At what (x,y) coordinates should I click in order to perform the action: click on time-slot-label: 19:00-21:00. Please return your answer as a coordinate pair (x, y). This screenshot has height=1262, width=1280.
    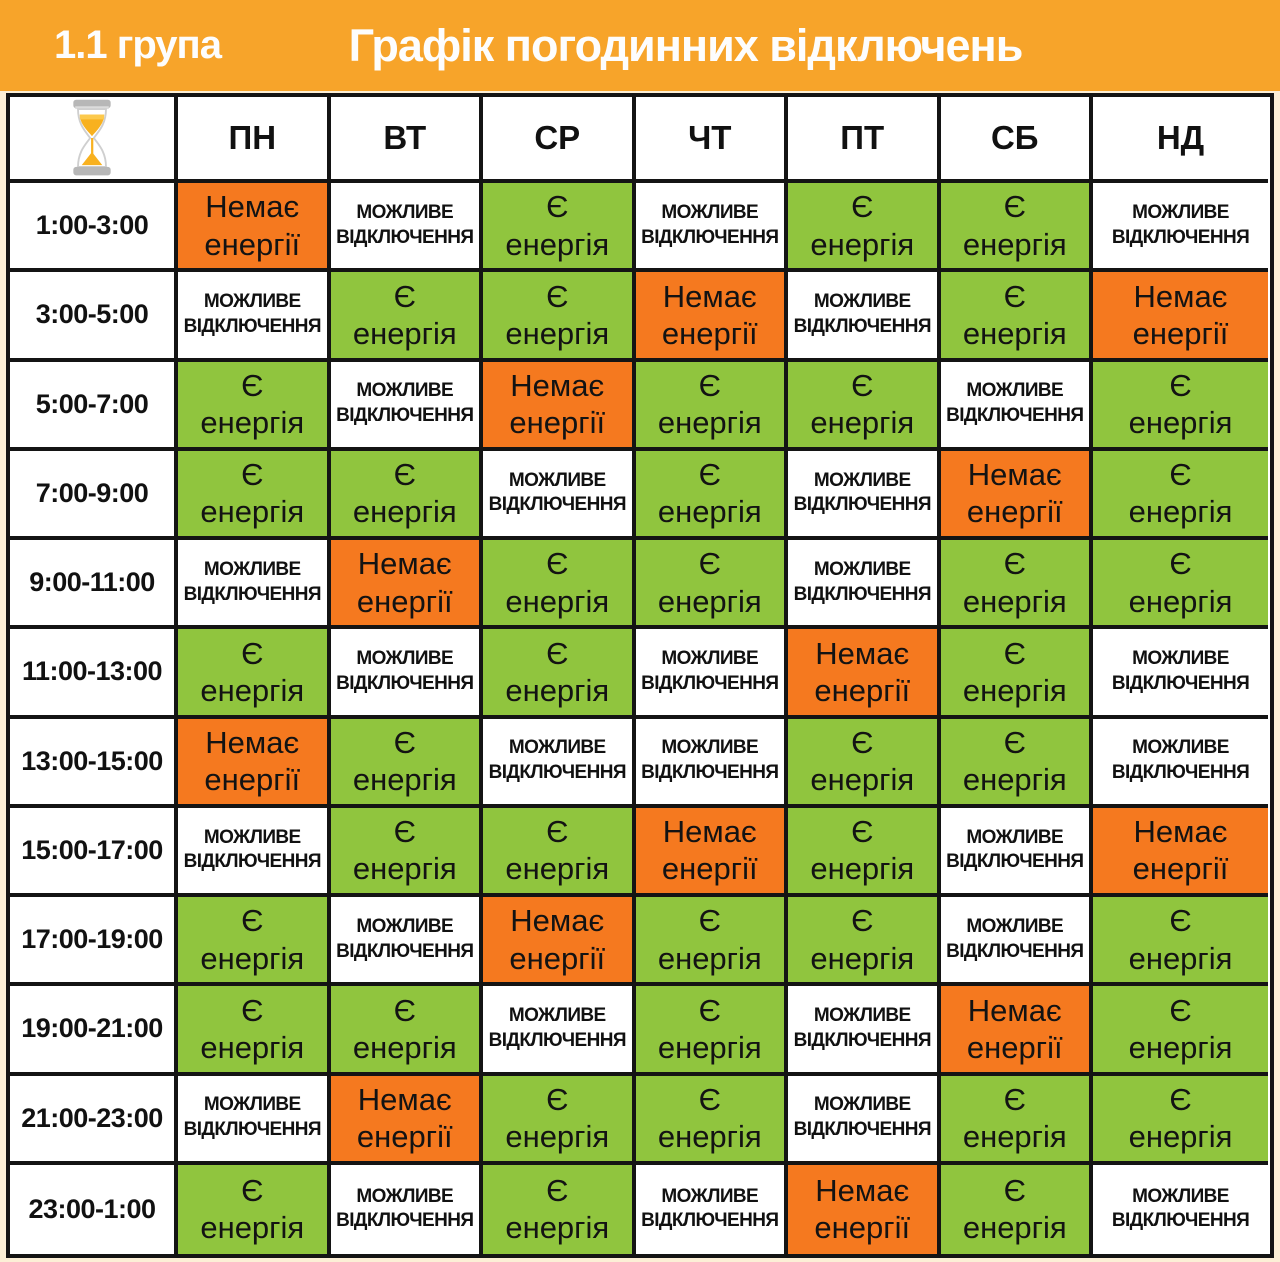
    Looking at the image, I should click on (94, 1031).